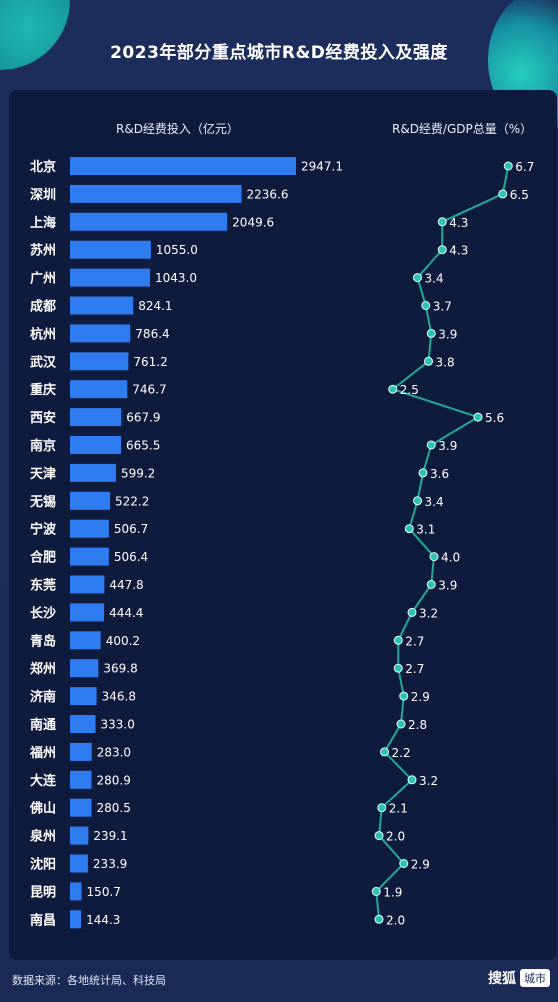 The height and width of the screenshot is (1002, 558). I want to click on brand-tag: 城市, so click(535, 978).